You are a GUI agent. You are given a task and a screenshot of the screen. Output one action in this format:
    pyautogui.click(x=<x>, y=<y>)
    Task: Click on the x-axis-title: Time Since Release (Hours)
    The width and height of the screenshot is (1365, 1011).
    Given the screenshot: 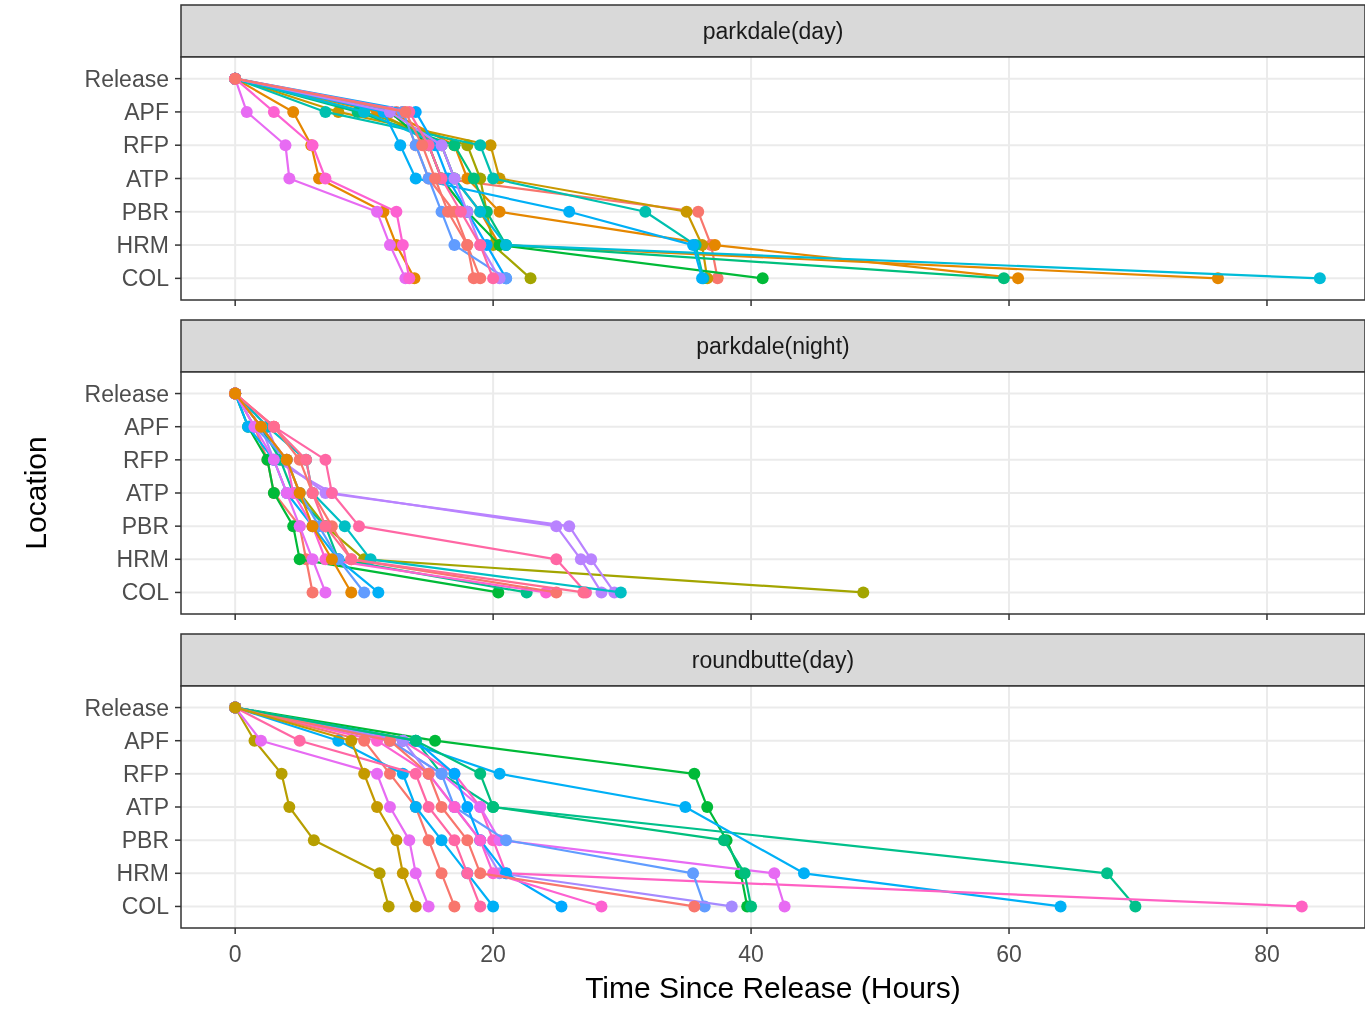 What is the action you would take?
    pyautogui.click(x=773, y=987)
    